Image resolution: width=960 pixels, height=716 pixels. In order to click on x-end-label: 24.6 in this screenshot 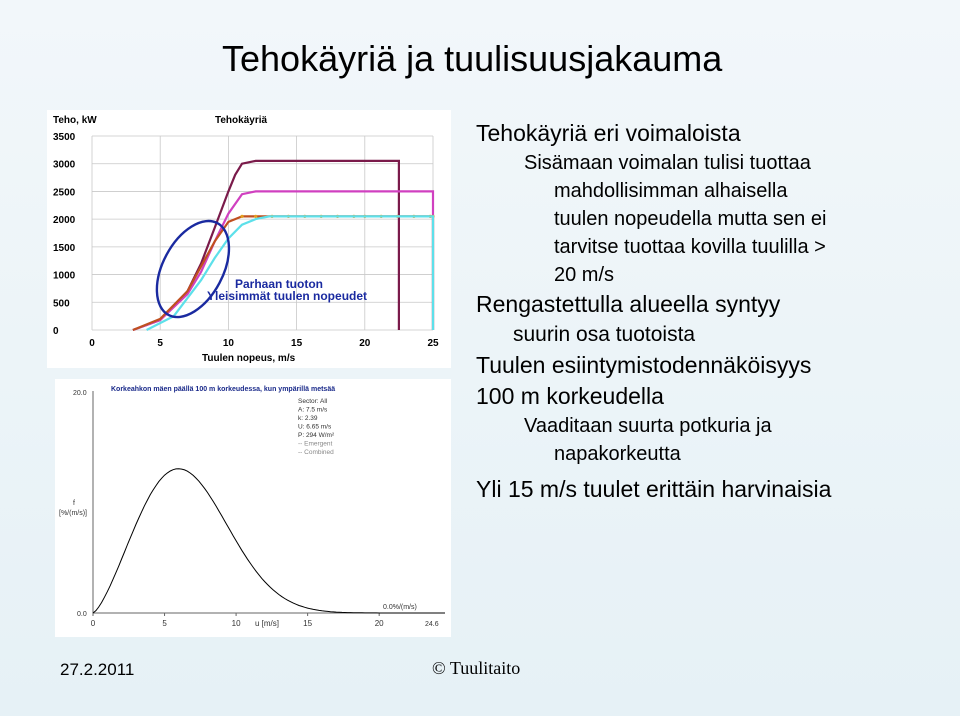, I will do `click(432, 624)`.